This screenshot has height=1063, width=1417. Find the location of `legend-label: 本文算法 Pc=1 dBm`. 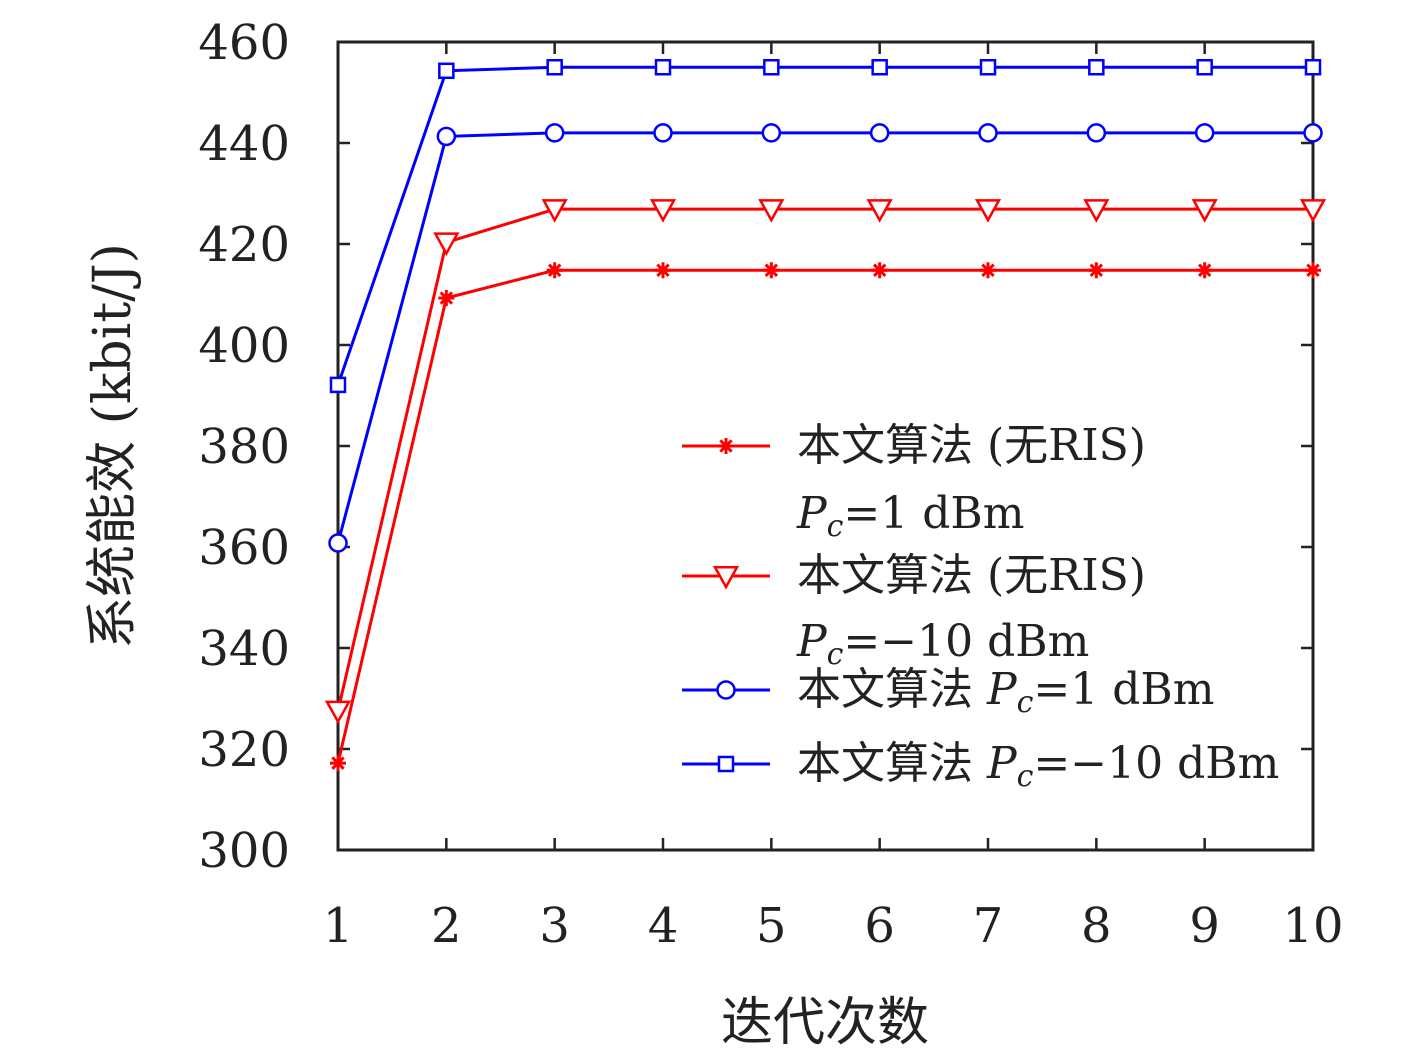

legend-label: 本文算法 Pc=1 dBm is located at coordinates (1006, 692).